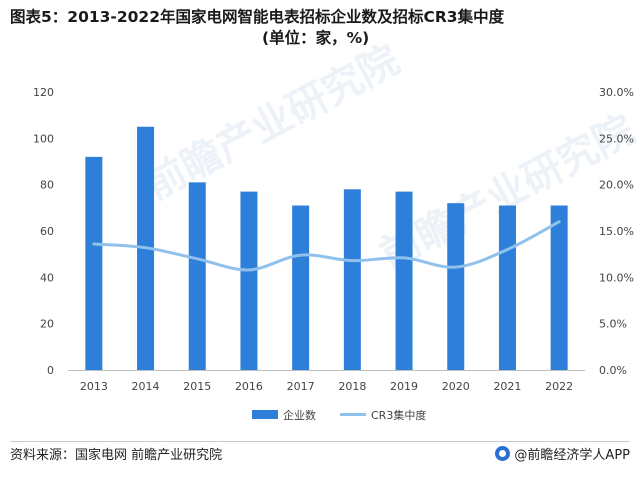  What do you see at coordinates (507, 287) in the screenshot?
I see `bar-2021` at bounding box center [507, 287].